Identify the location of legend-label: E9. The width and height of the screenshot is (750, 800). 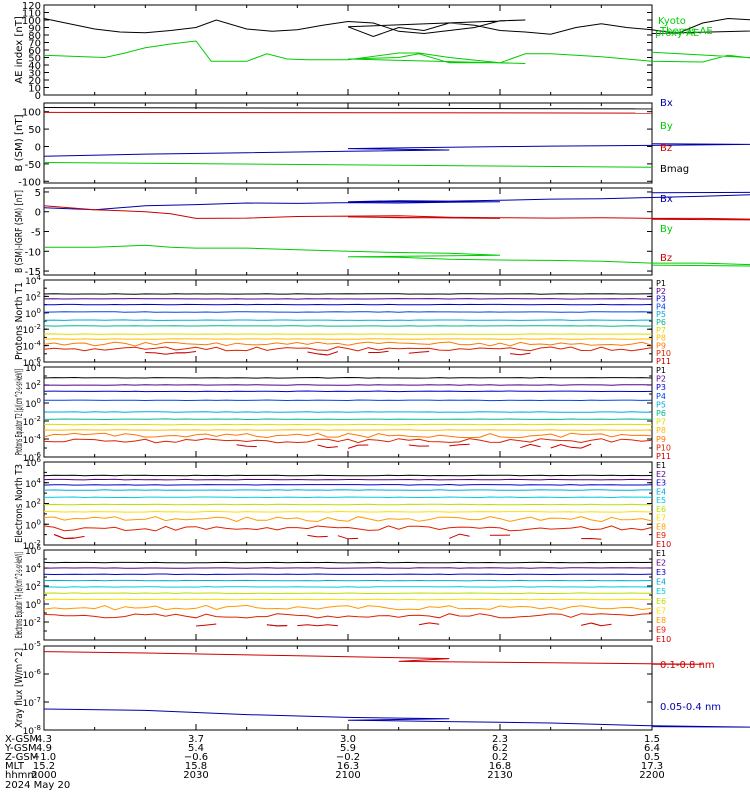
(661, 535).